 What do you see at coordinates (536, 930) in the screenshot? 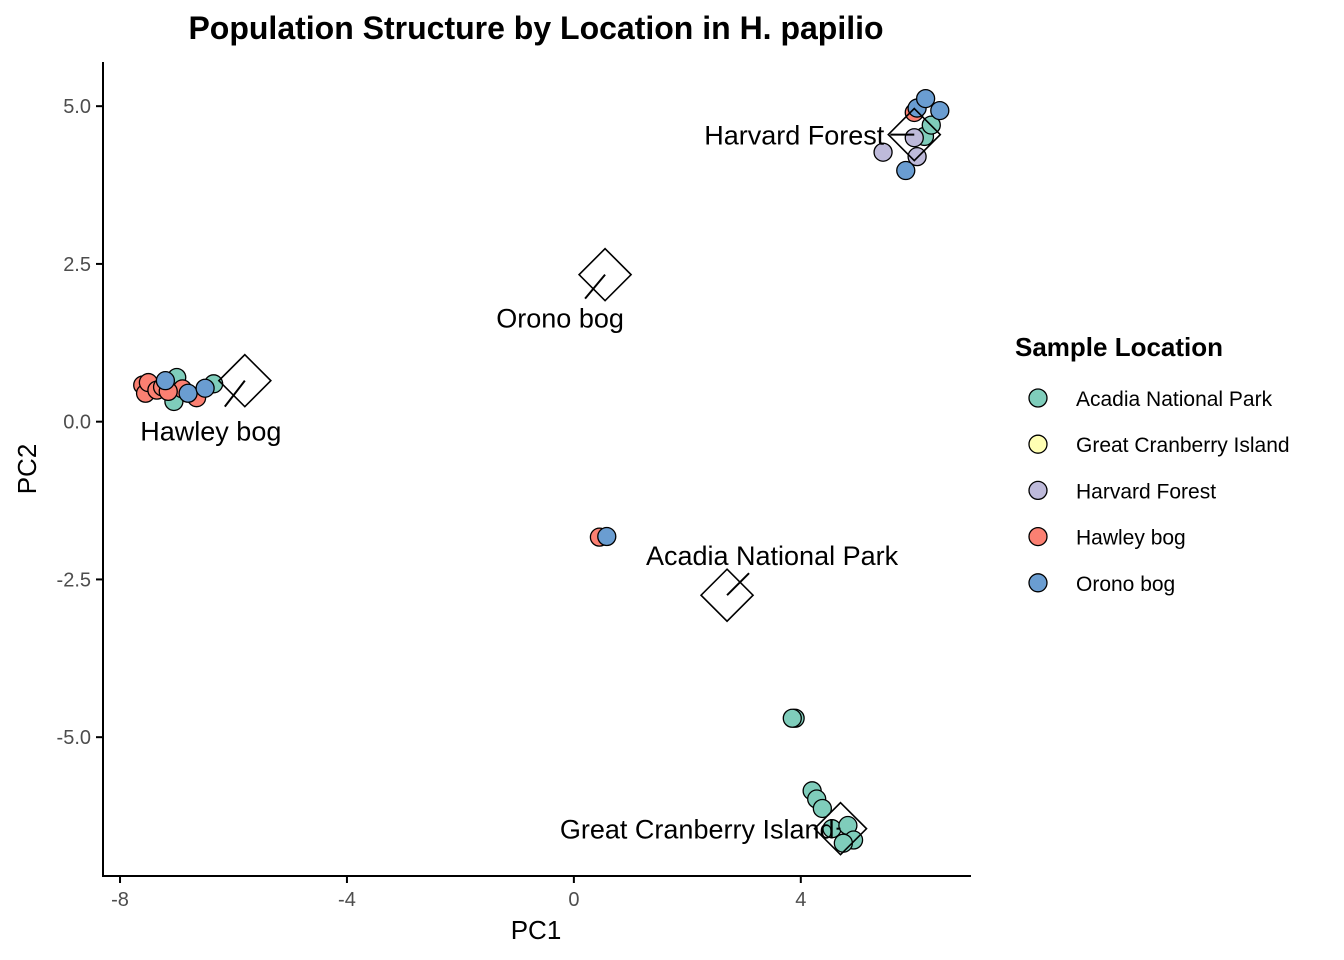
I see `x-axis-title: PC1` at bounding box center [536, 930].